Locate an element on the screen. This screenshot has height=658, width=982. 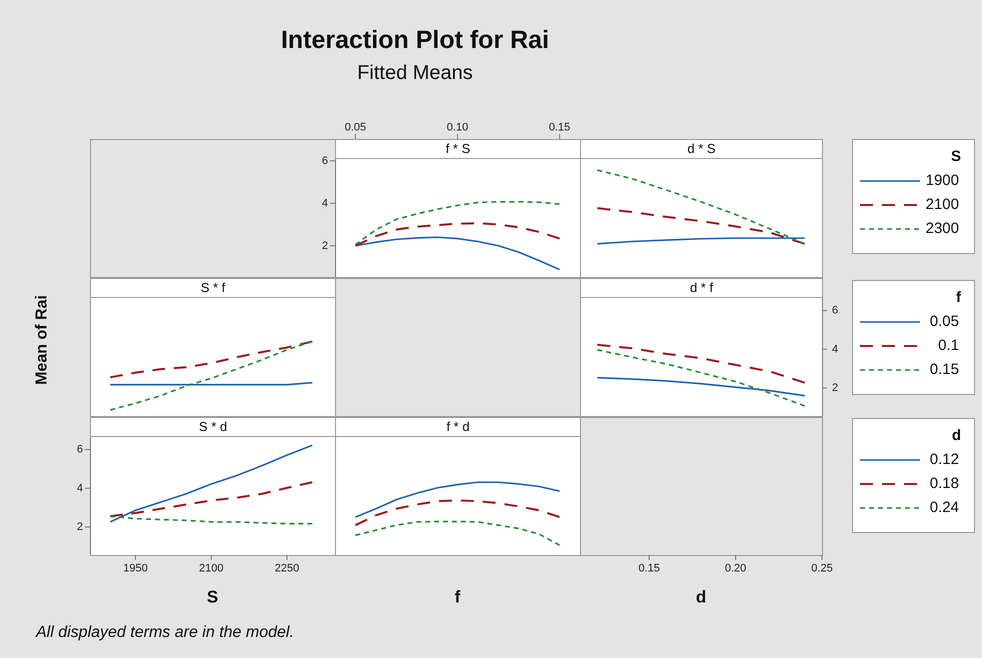
x-tick-label: 0.20 is located at coordinates (735, 568).